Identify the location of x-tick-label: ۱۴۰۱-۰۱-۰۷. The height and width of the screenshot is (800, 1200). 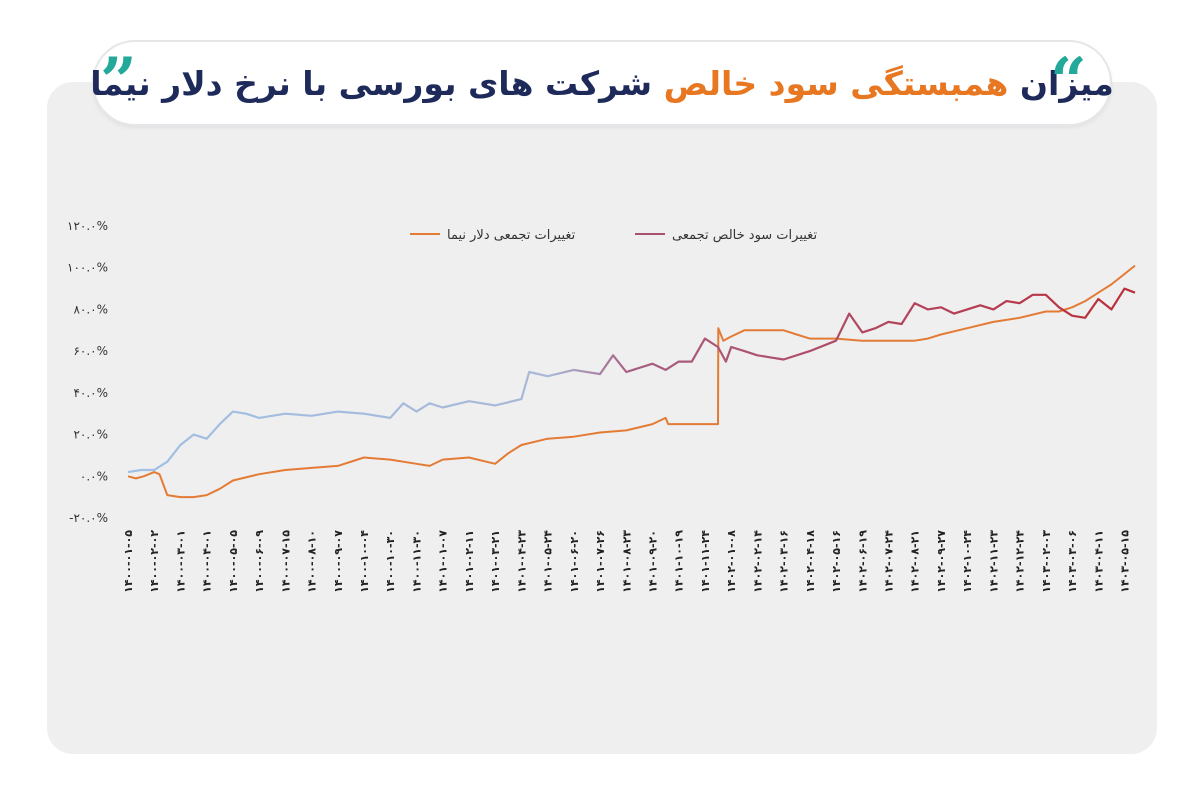
(443, 561).